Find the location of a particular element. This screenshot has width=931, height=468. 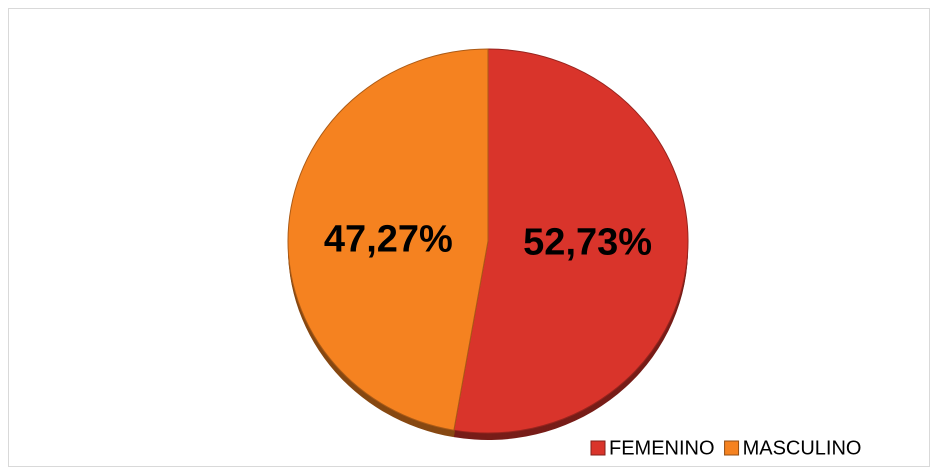

data-label: 47,27% is located at coordinates (388, 239).